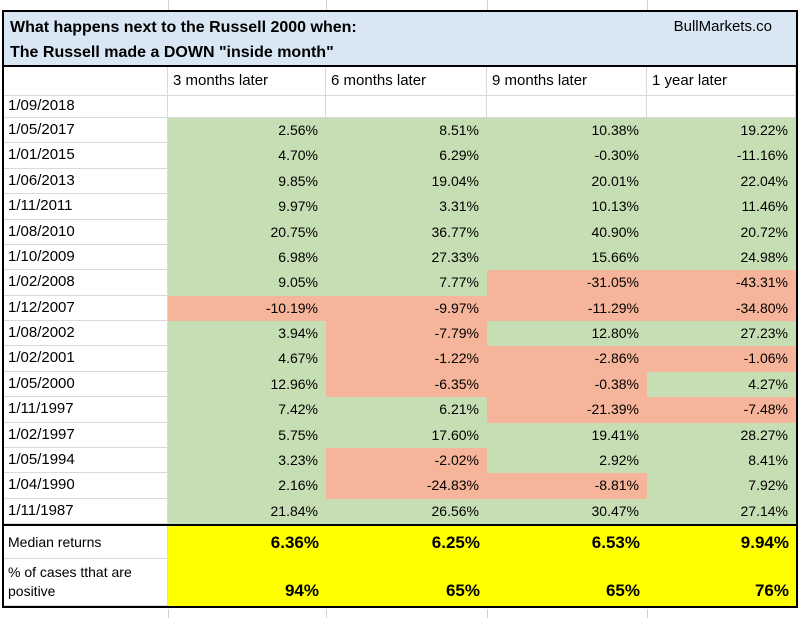 The image size is (800, 618). What do you see at coordinates (721, 334) in the screenshot?
I see `return-cell: 27.23%` at bounding box center [721, 334].